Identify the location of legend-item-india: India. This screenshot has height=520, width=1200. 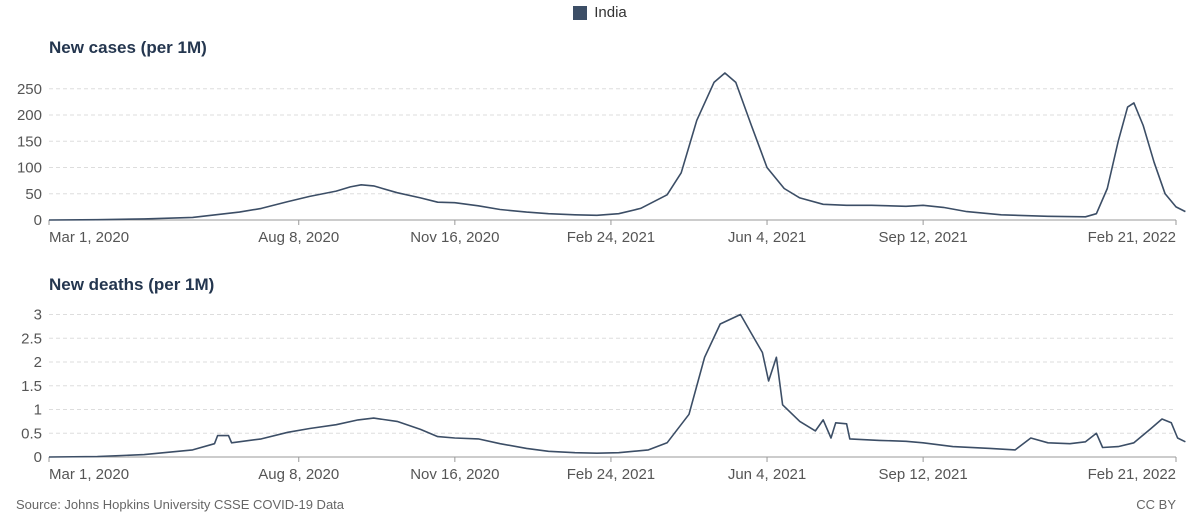
(600, 12).